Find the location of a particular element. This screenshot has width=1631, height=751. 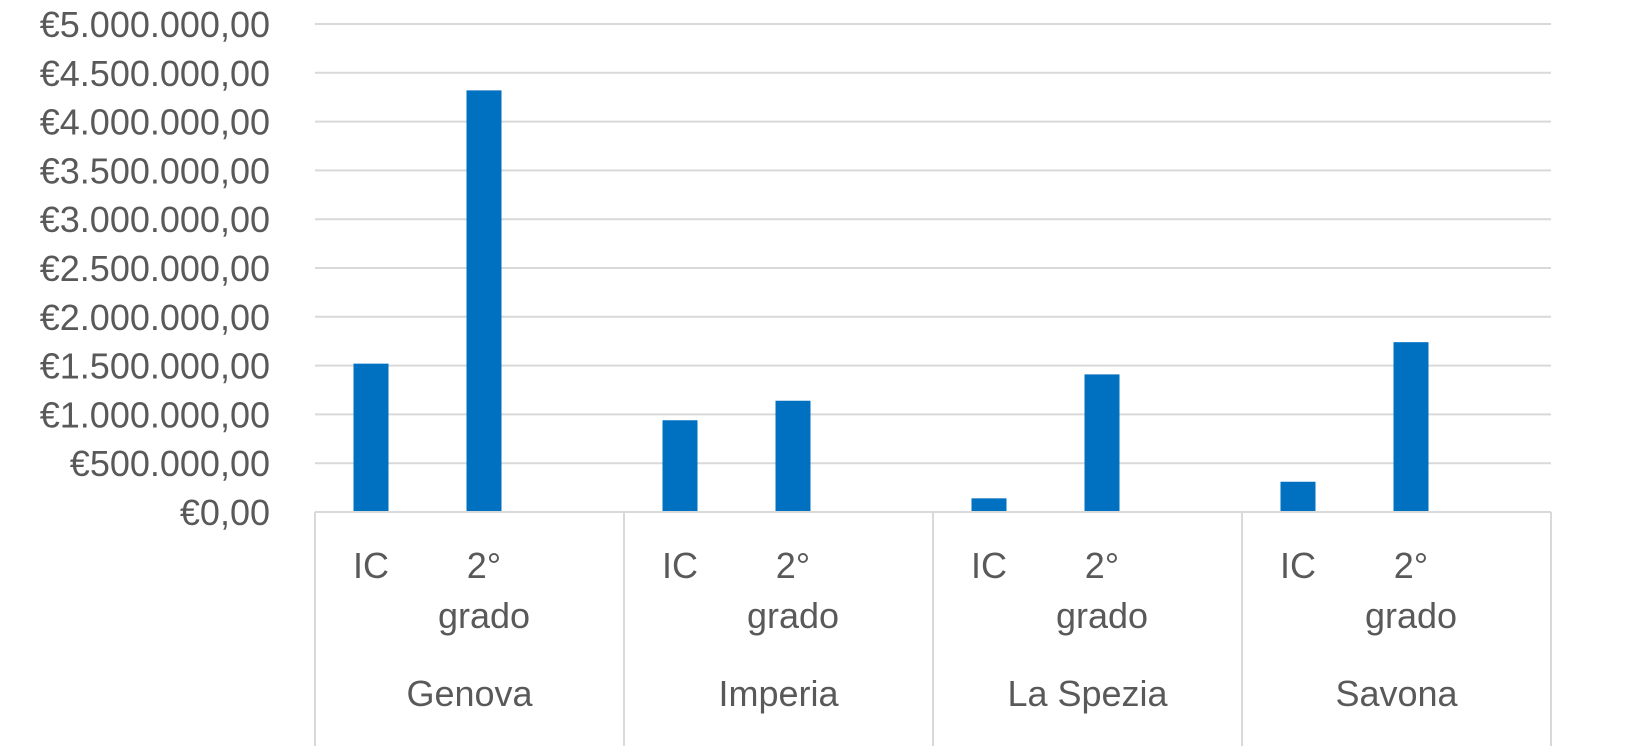

bar-savona-2-grado is located at coordinates (1411, 427).